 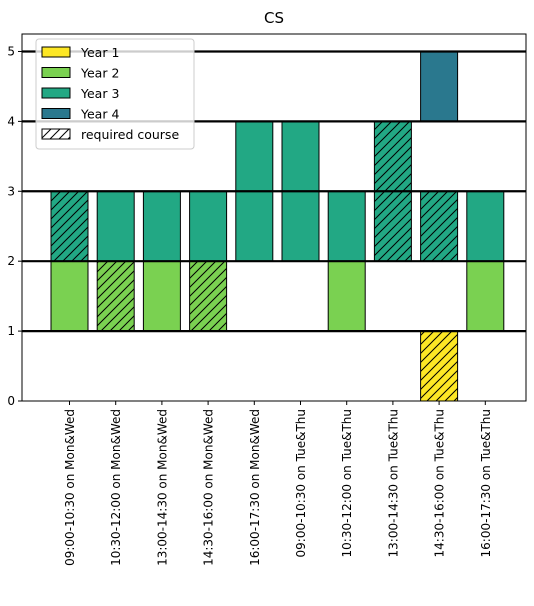 What do you see at coordinates (70, 487) in the screenshot?
I see `x-tick-label: 09:00-10:30 on Mon&Wed` at bounding box center [70, 487].